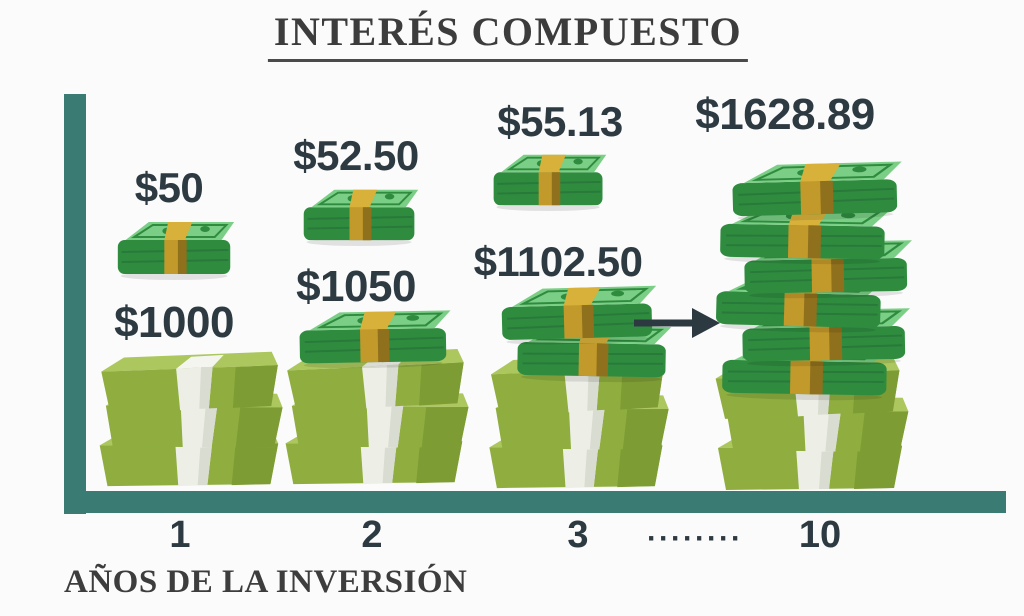 The width and height of the screenshot is (1024, 616). I want to click on x-tick-1: 1, so click(180, 535).